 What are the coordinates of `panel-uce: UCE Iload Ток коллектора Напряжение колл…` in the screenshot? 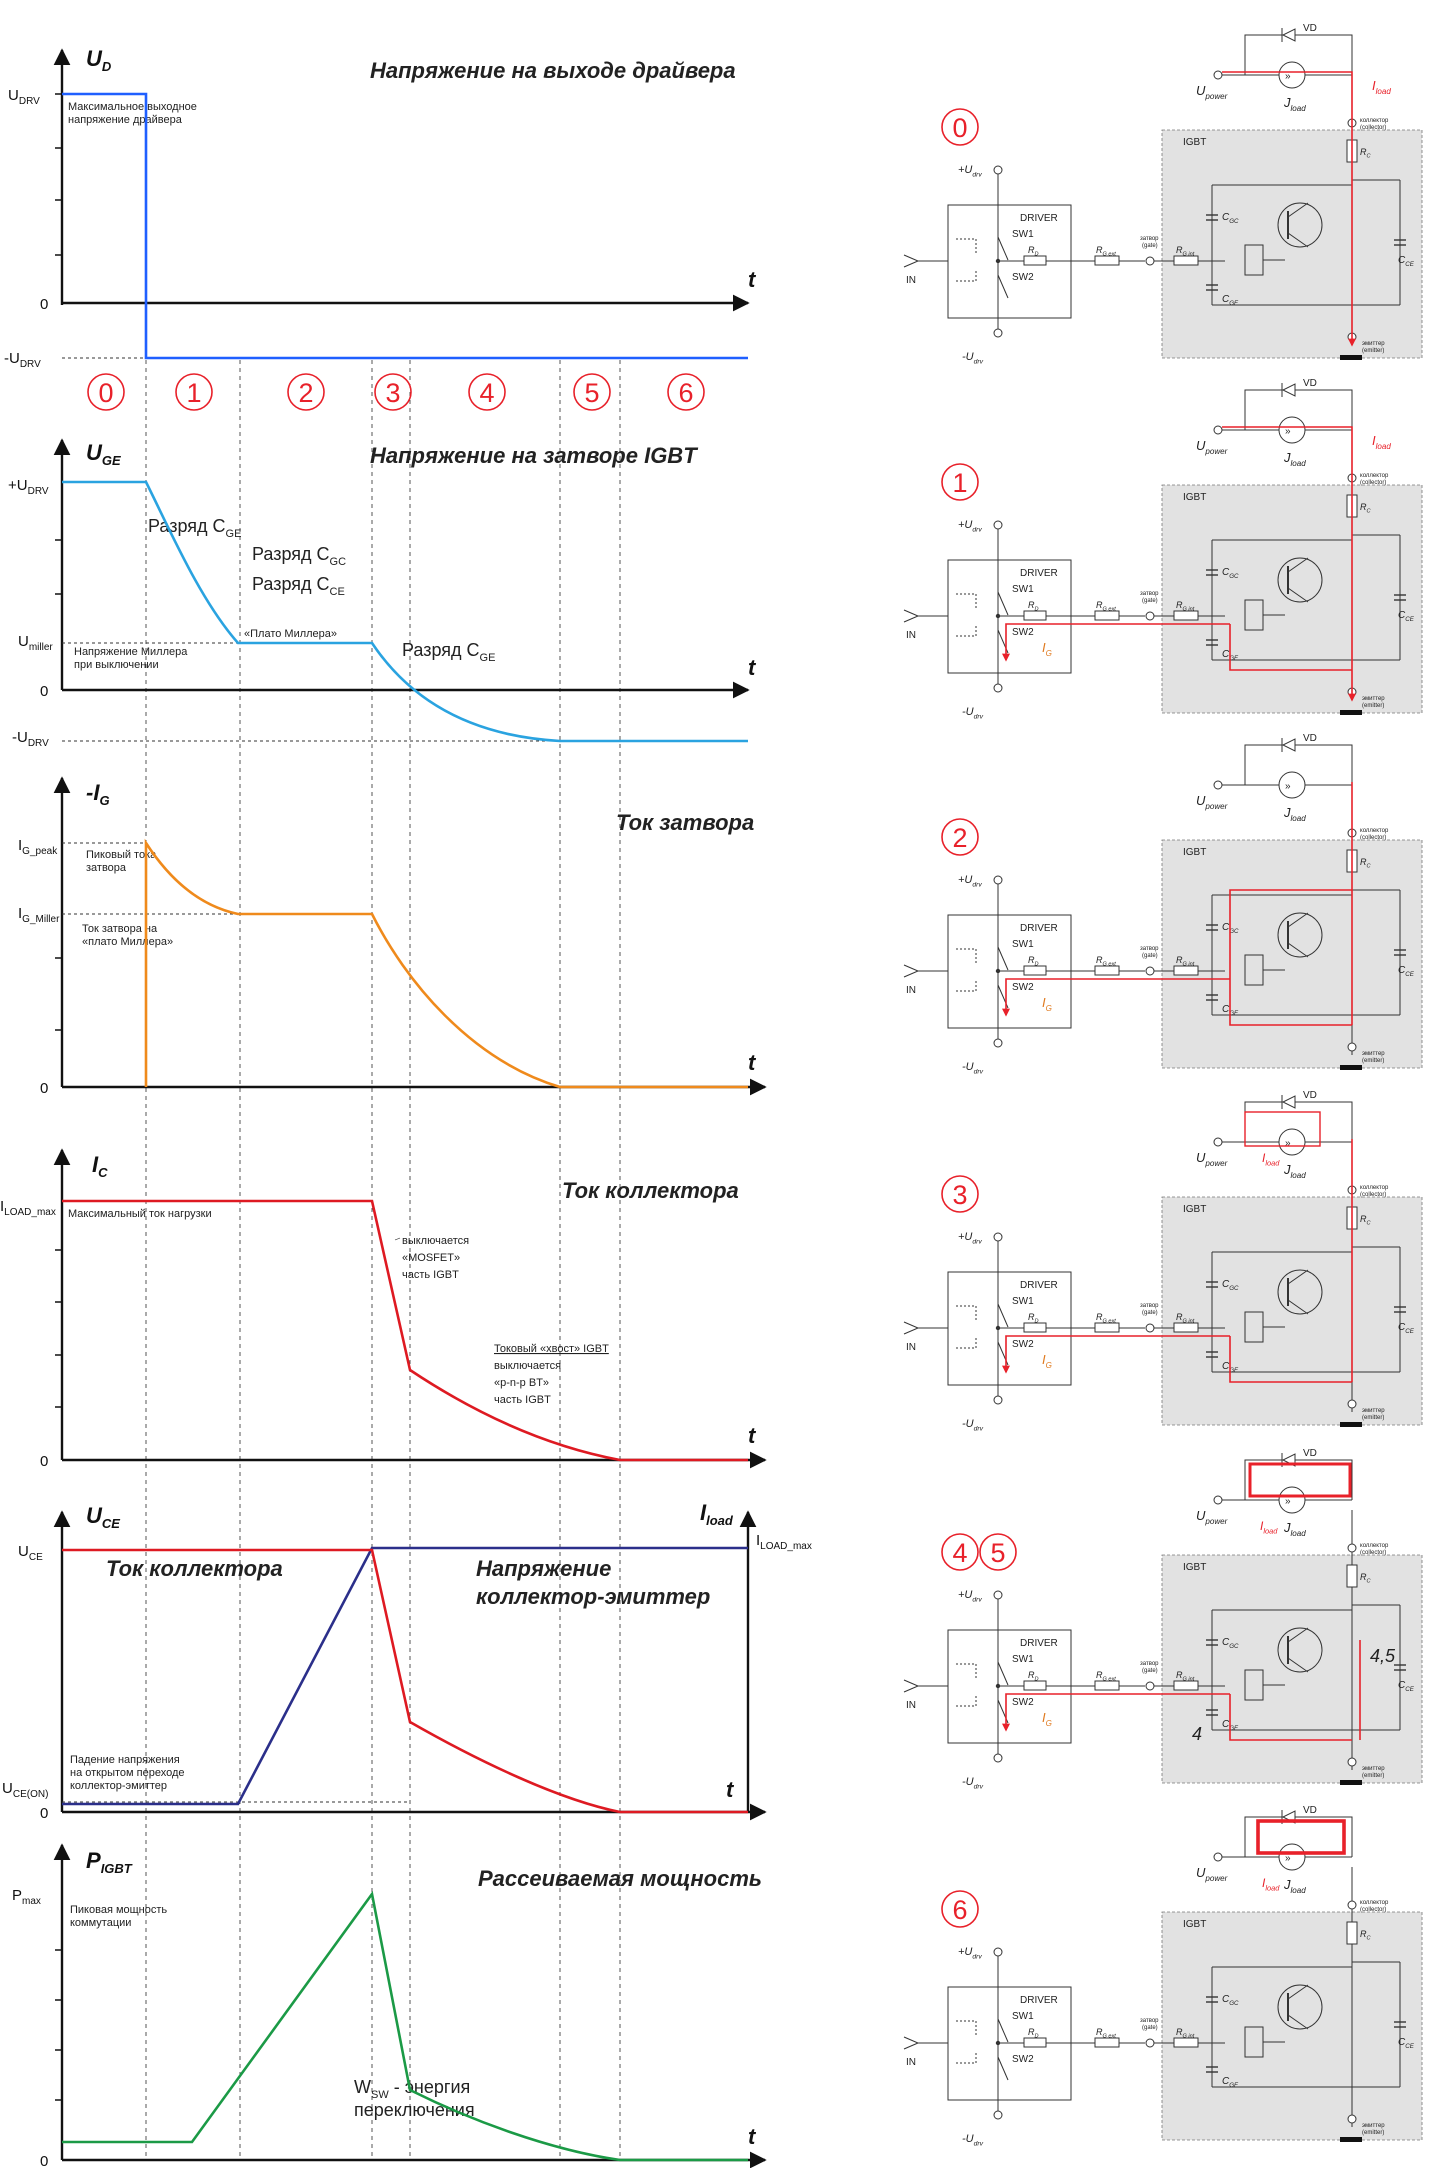 It's located at (407, 1661).